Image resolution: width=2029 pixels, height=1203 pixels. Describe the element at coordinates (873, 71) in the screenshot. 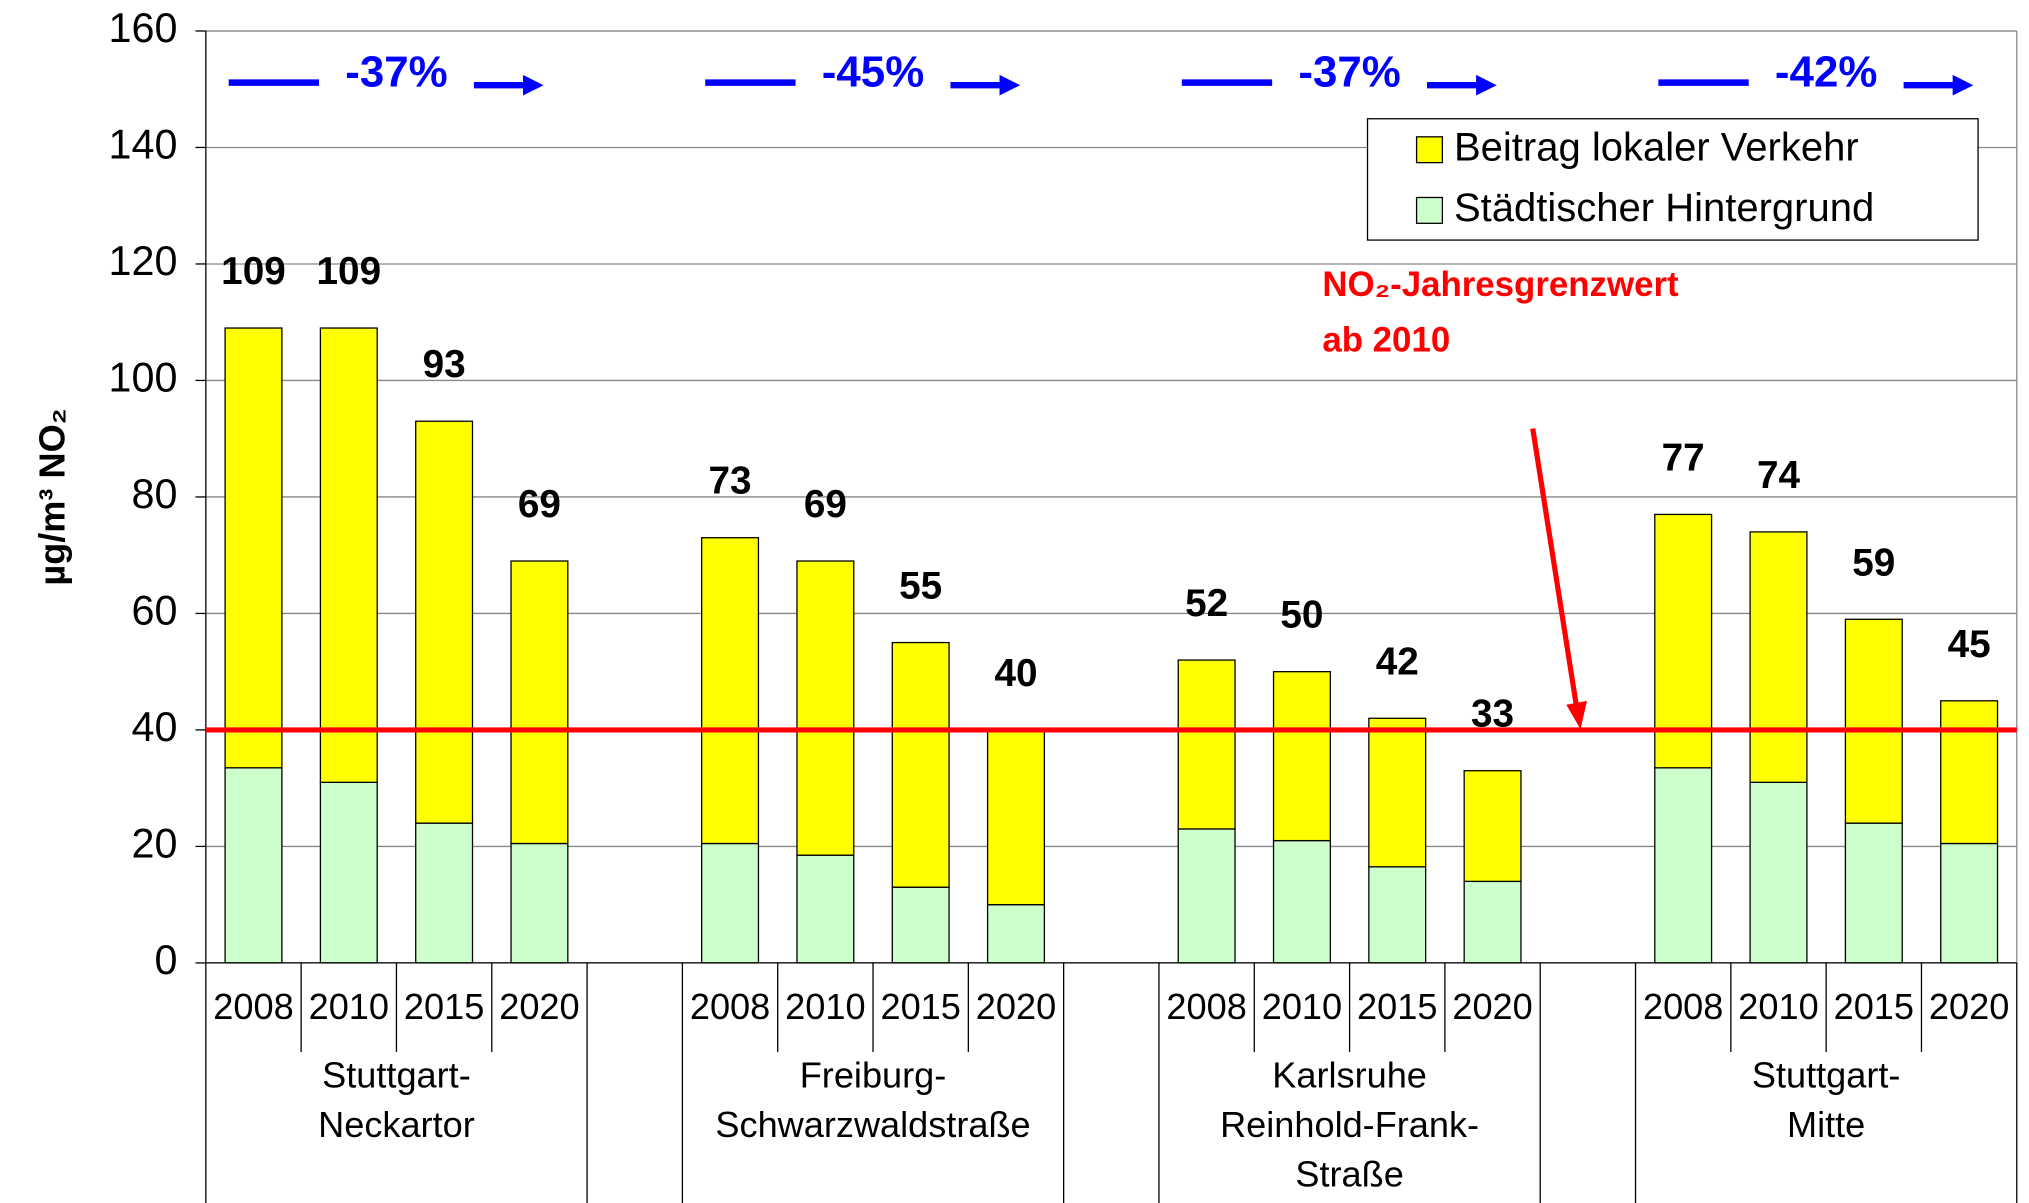

I see `change-label: -45%` at that location.